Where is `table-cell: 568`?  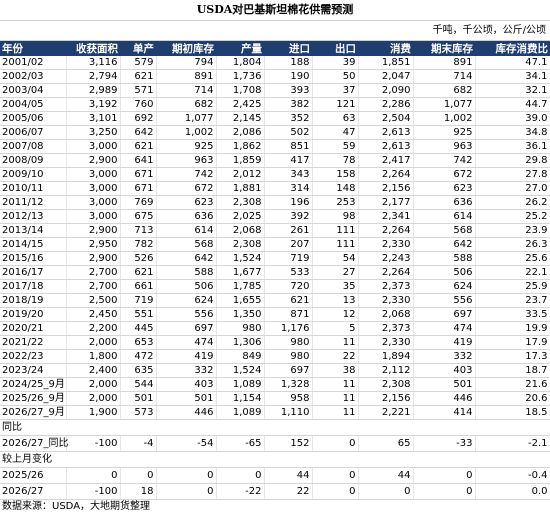
table-cell: 568 is located at coordinates (186, 244).